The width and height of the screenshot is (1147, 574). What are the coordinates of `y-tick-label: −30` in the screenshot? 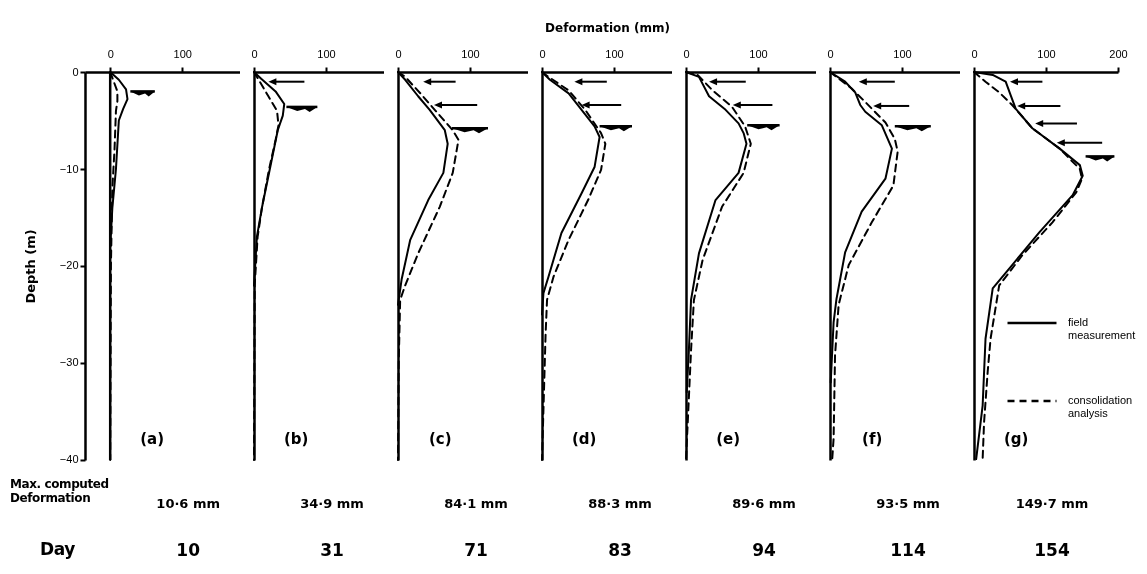 It's located at (69, 362).